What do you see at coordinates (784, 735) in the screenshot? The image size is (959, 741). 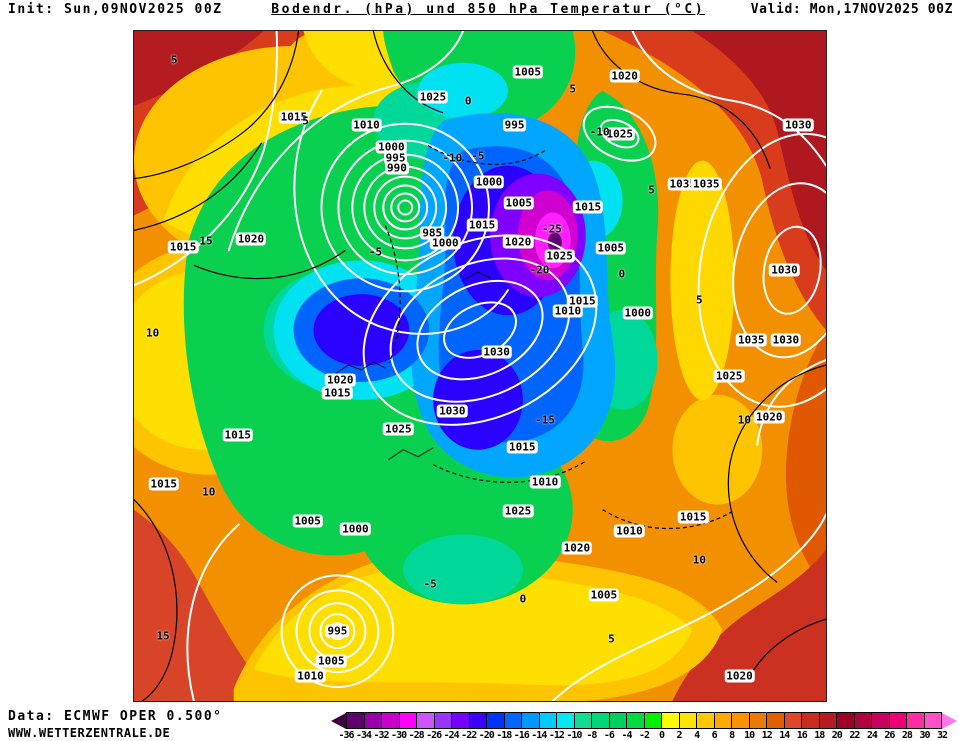 I see `colorbar-tick-label: 14` at bounding box center [784, 735].